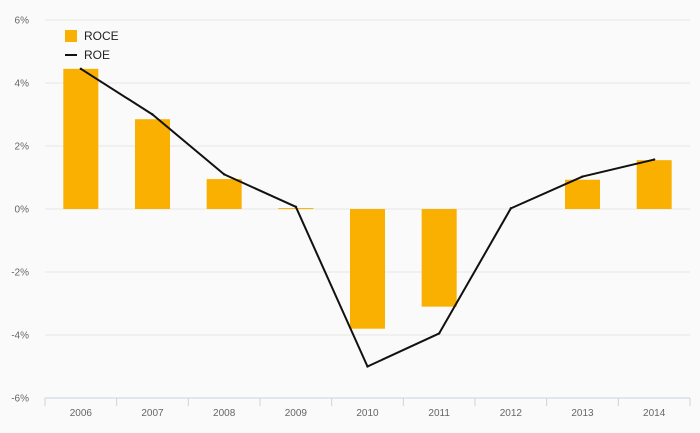  I want to click on point-roe-2006, so click(81, 69).